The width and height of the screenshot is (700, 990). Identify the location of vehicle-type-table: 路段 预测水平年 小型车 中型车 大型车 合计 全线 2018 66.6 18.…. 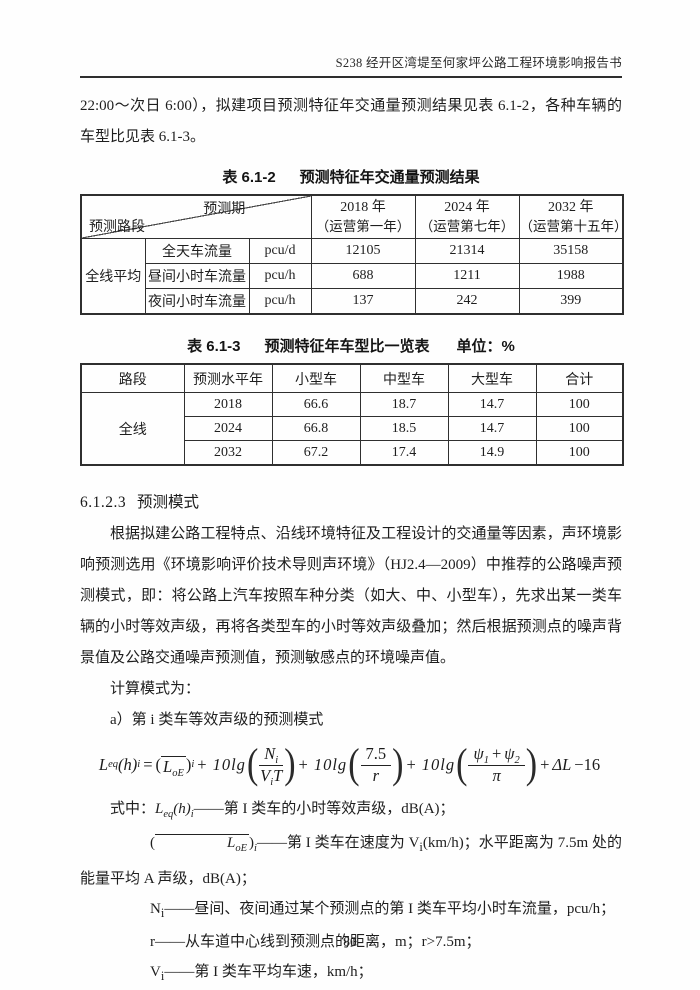
(352, 414).